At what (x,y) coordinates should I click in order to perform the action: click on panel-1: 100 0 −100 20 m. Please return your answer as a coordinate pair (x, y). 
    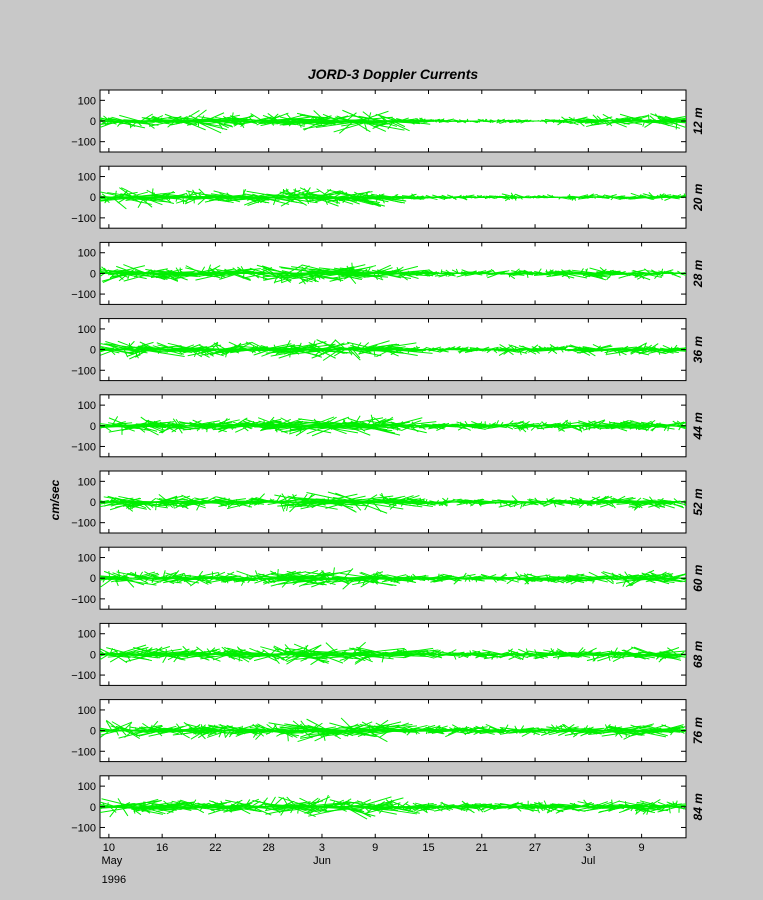
    Looking at the image, I should click on (388, 197).